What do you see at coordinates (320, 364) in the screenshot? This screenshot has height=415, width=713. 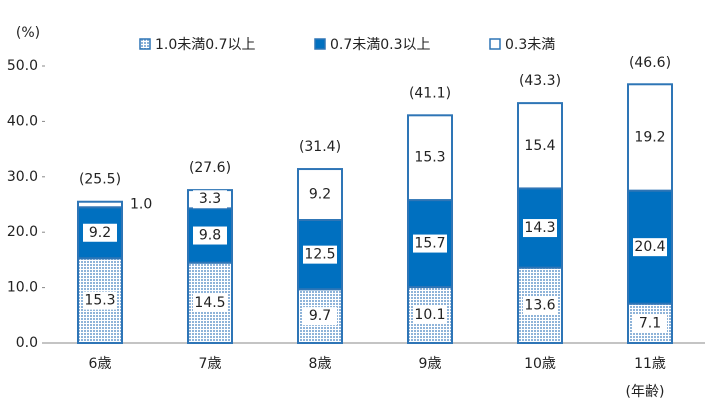 I see `x-tick-label: 8歳` at bounding box center [320, 364].